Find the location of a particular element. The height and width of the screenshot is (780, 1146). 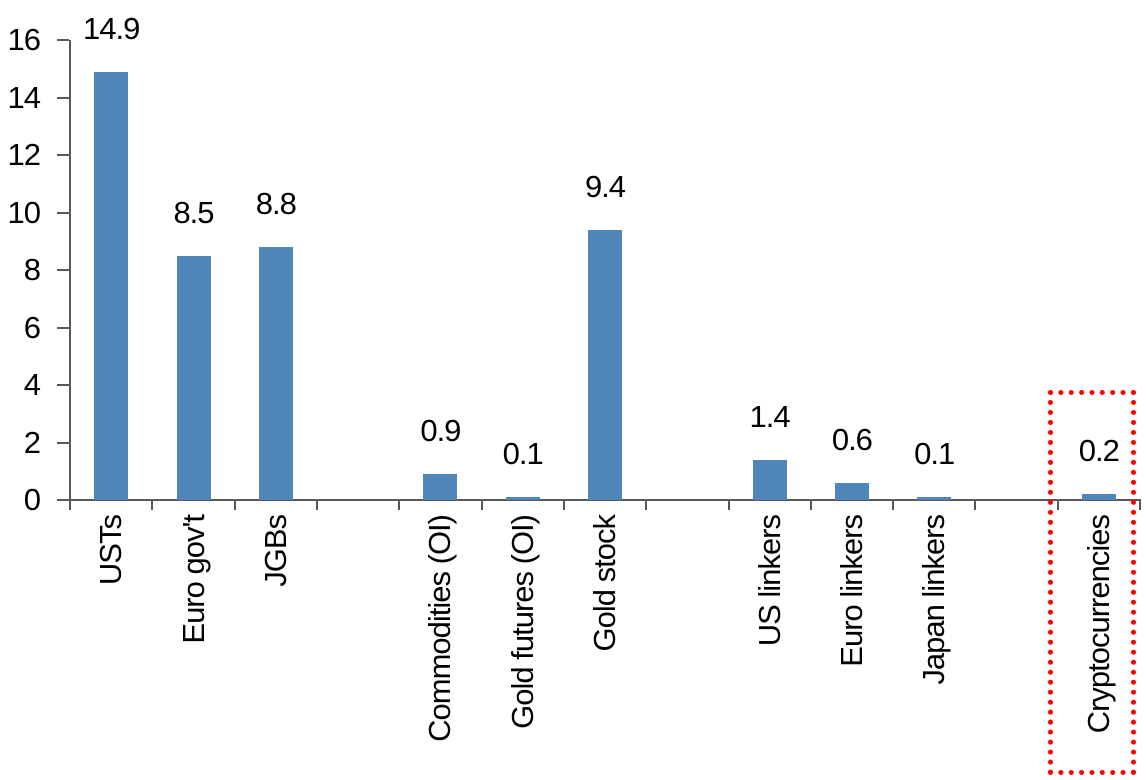

bar-japan-linkers is located at coordinates (934, 498).